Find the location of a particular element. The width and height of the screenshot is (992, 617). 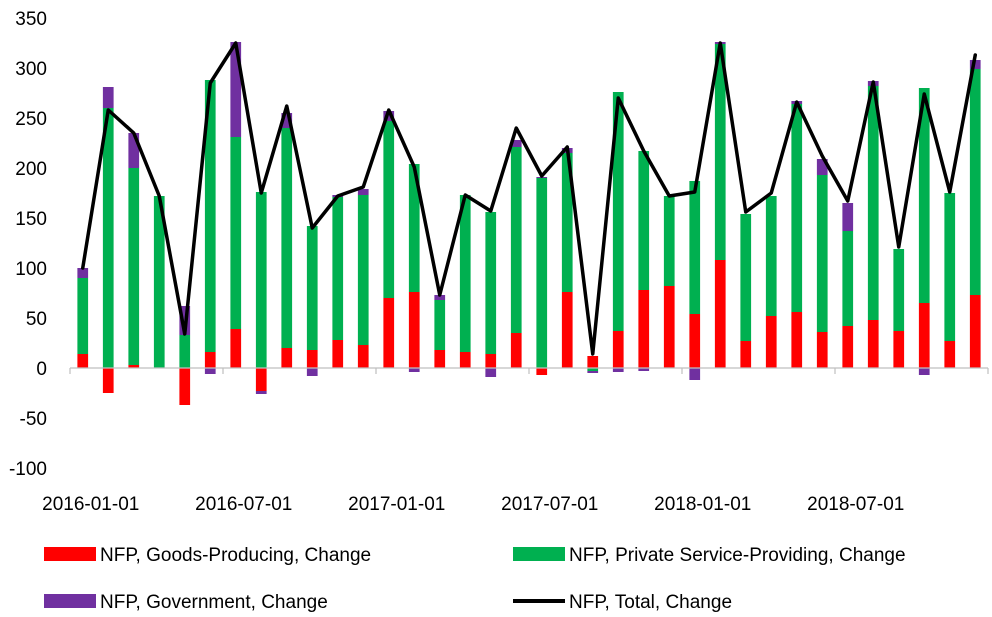

y-tick-label: -50 is located at coordinates (33, 419).